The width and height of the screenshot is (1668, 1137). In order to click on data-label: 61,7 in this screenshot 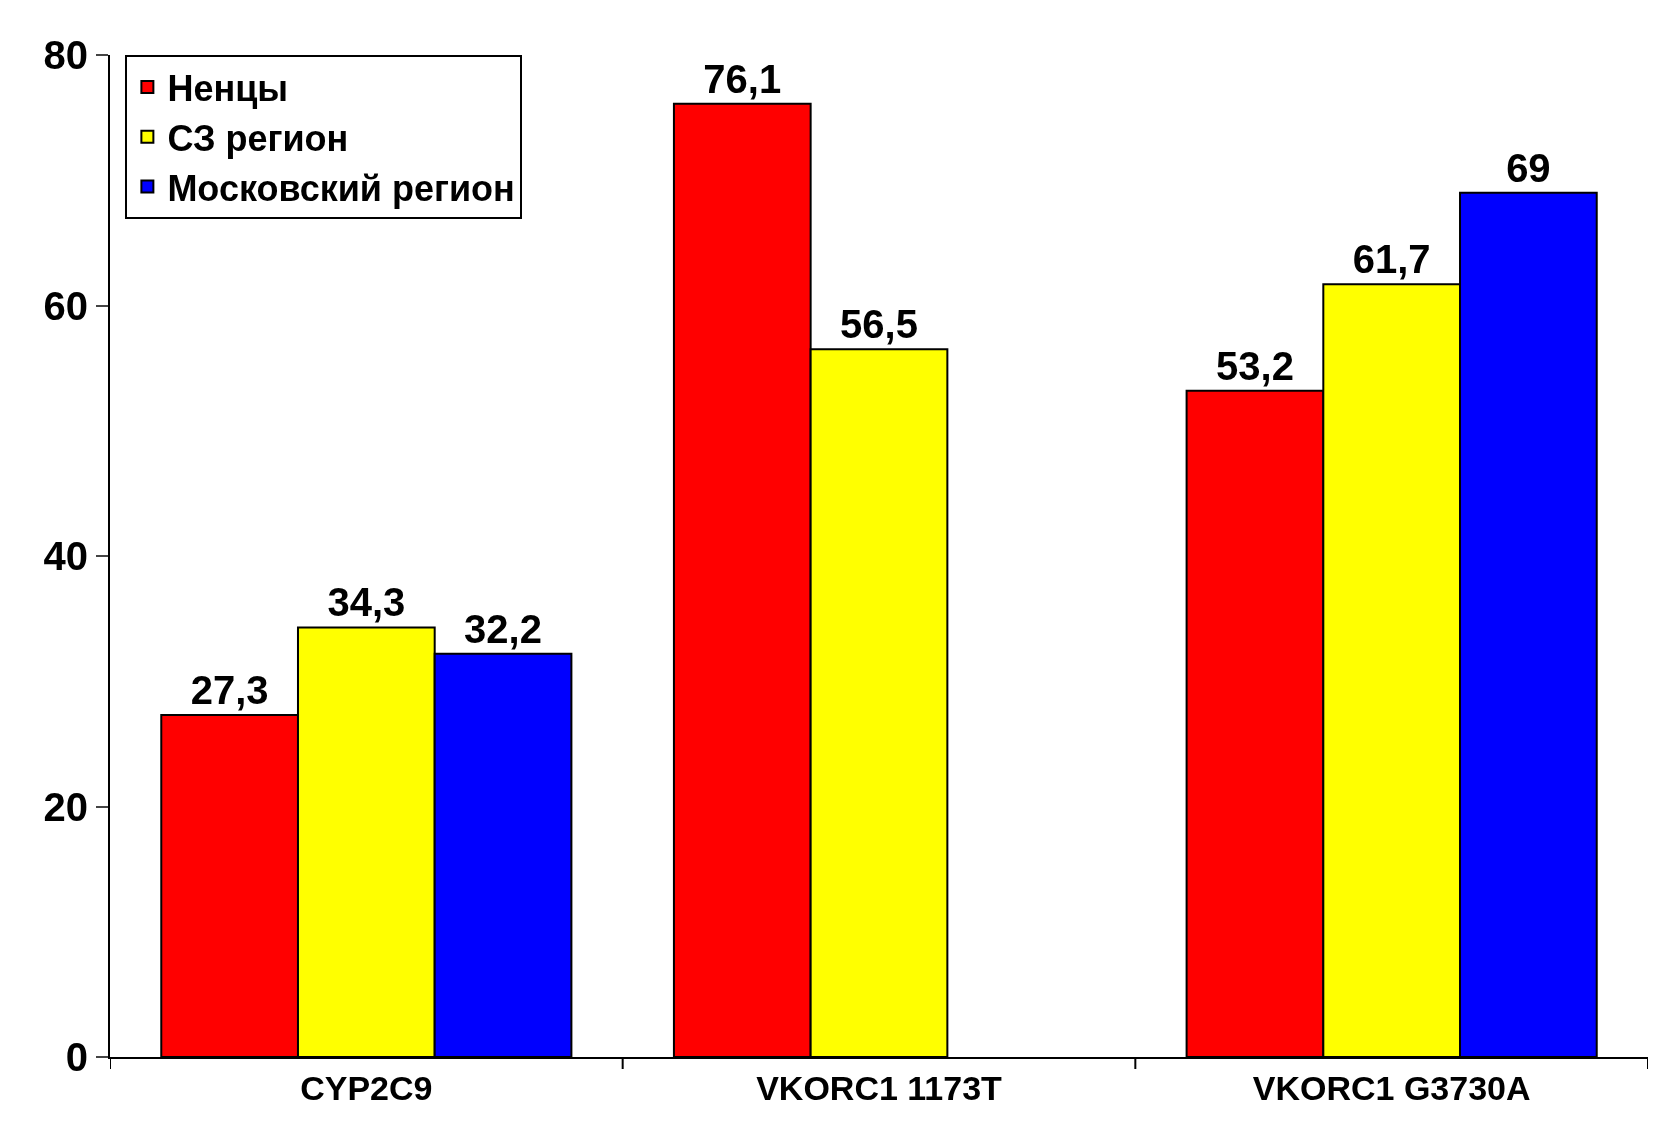, I will do `click(1391, 259)`.